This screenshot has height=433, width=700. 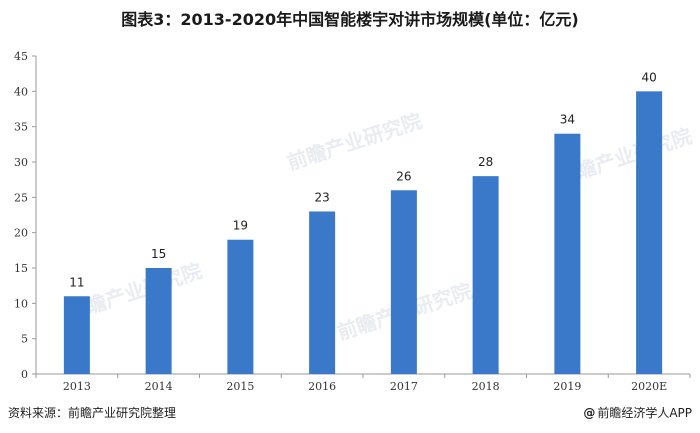 What do you see at coordinates (404, 386) in the screenshot?
I see `x-tick-label: 2017` at bounding box center [404, 386].